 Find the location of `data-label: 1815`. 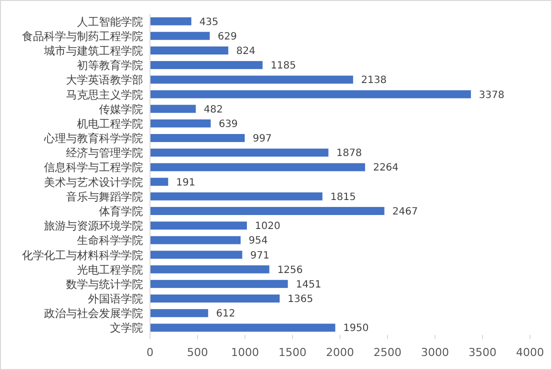

data-label: 1815 is located at coordinates (343, 197).